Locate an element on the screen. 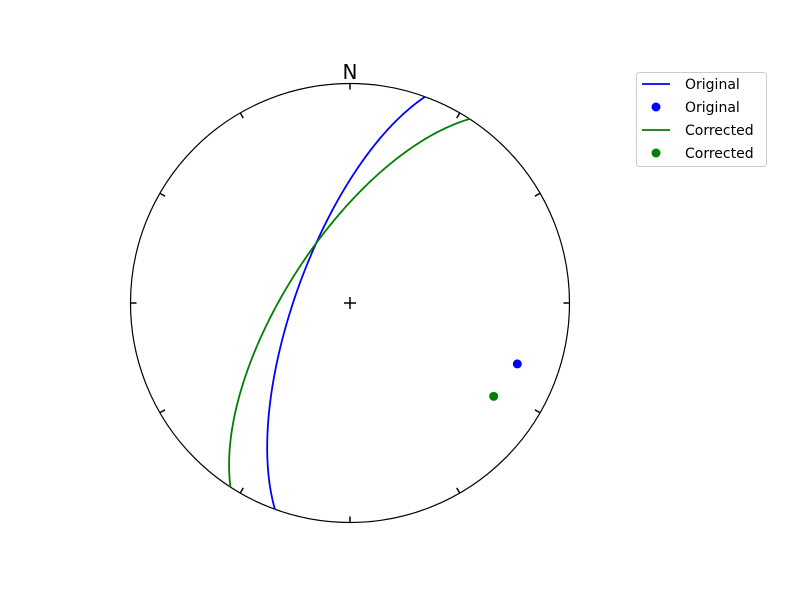 This screenshot has height=600, width=800. north-label: N is located at coordinates (350, 72).